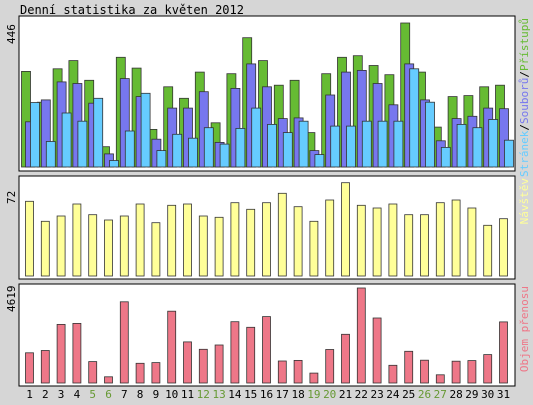  I want to click on x-tick-label: 2, so click(45, 394).